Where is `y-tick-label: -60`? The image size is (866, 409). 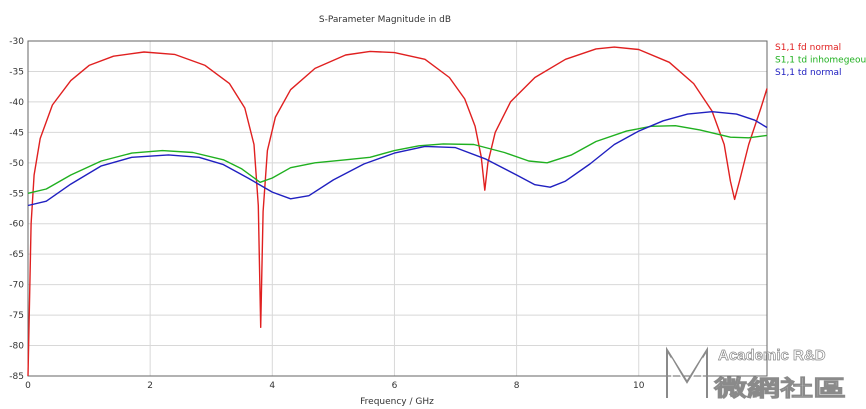 y-tick-label: -60 is located at coordinates (16, 225).